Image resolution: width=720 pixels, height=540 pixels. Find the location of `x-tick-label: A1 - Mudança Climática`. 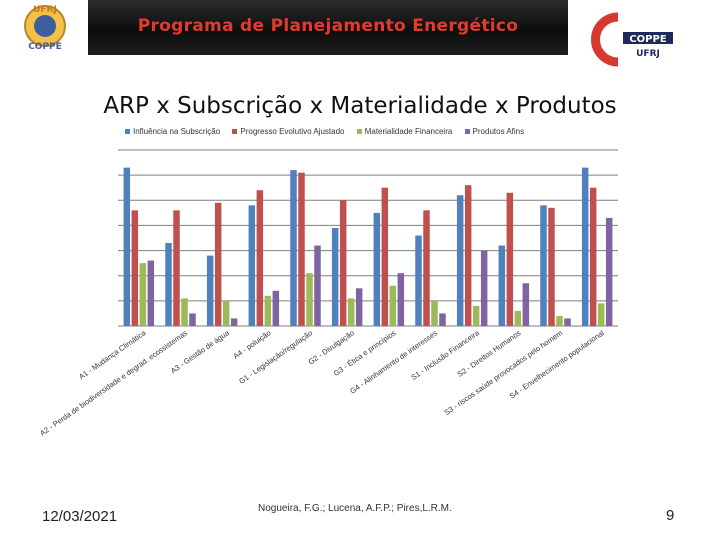

x-tick-label: A1 - Mudança Climática is located at coordinates (112, 355).